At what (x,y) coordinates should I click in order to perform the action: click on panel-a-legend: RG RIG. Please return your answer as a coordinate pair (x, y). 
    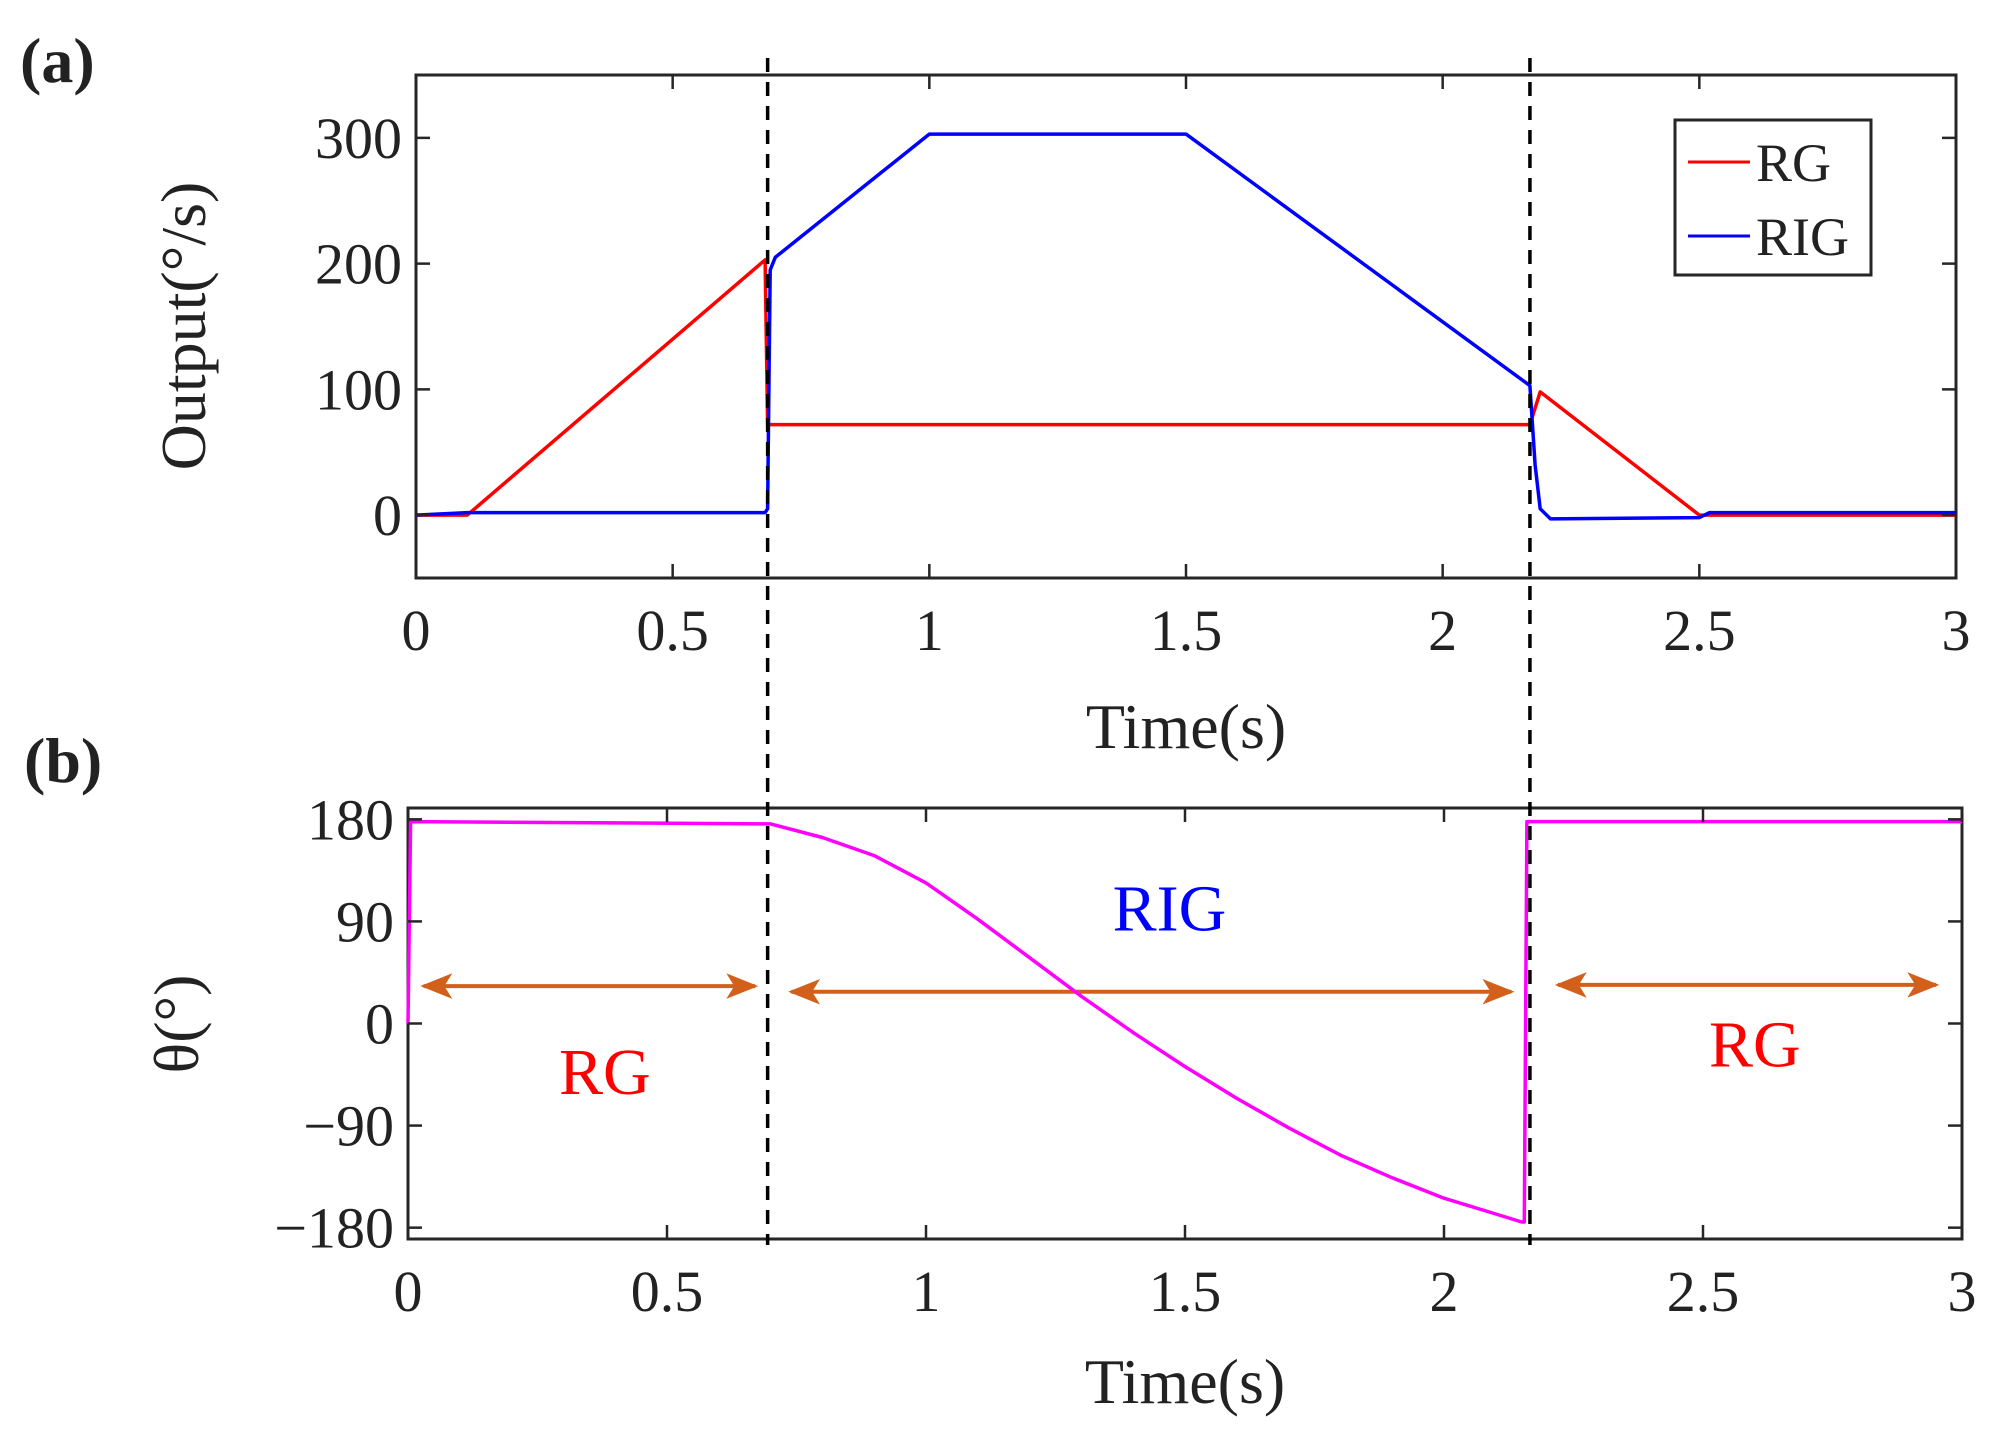
    Looking at the image, I should click on (1773, 197).